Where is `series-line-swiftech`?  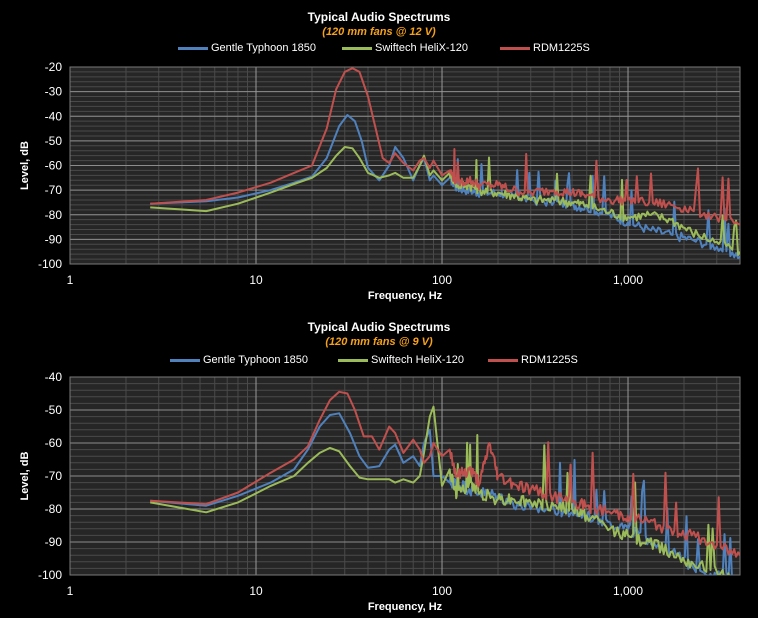
series-line-swiftech is located at coordinates (445, 201).